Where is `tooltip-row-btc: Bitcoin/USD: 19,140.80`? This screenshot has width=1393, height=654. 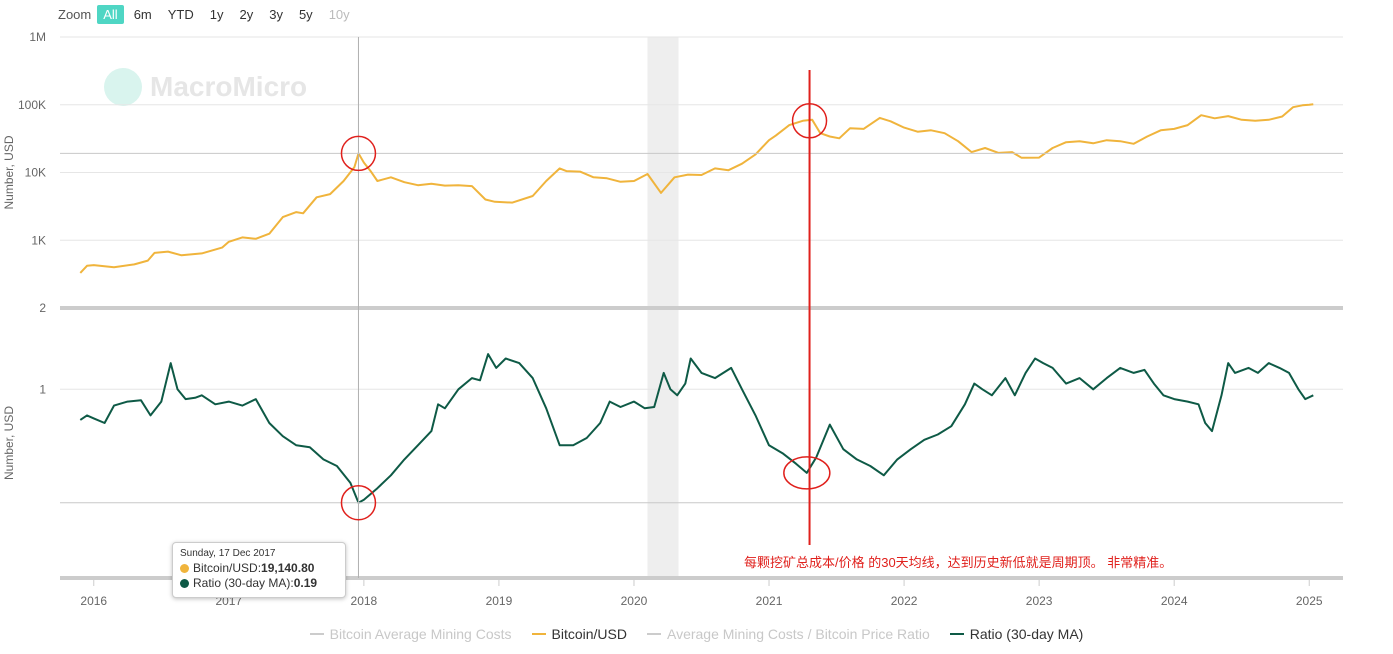 tooltip-row-btc: Bitcoin/USD: 19,140.80 is located at coordinates (259, 568).